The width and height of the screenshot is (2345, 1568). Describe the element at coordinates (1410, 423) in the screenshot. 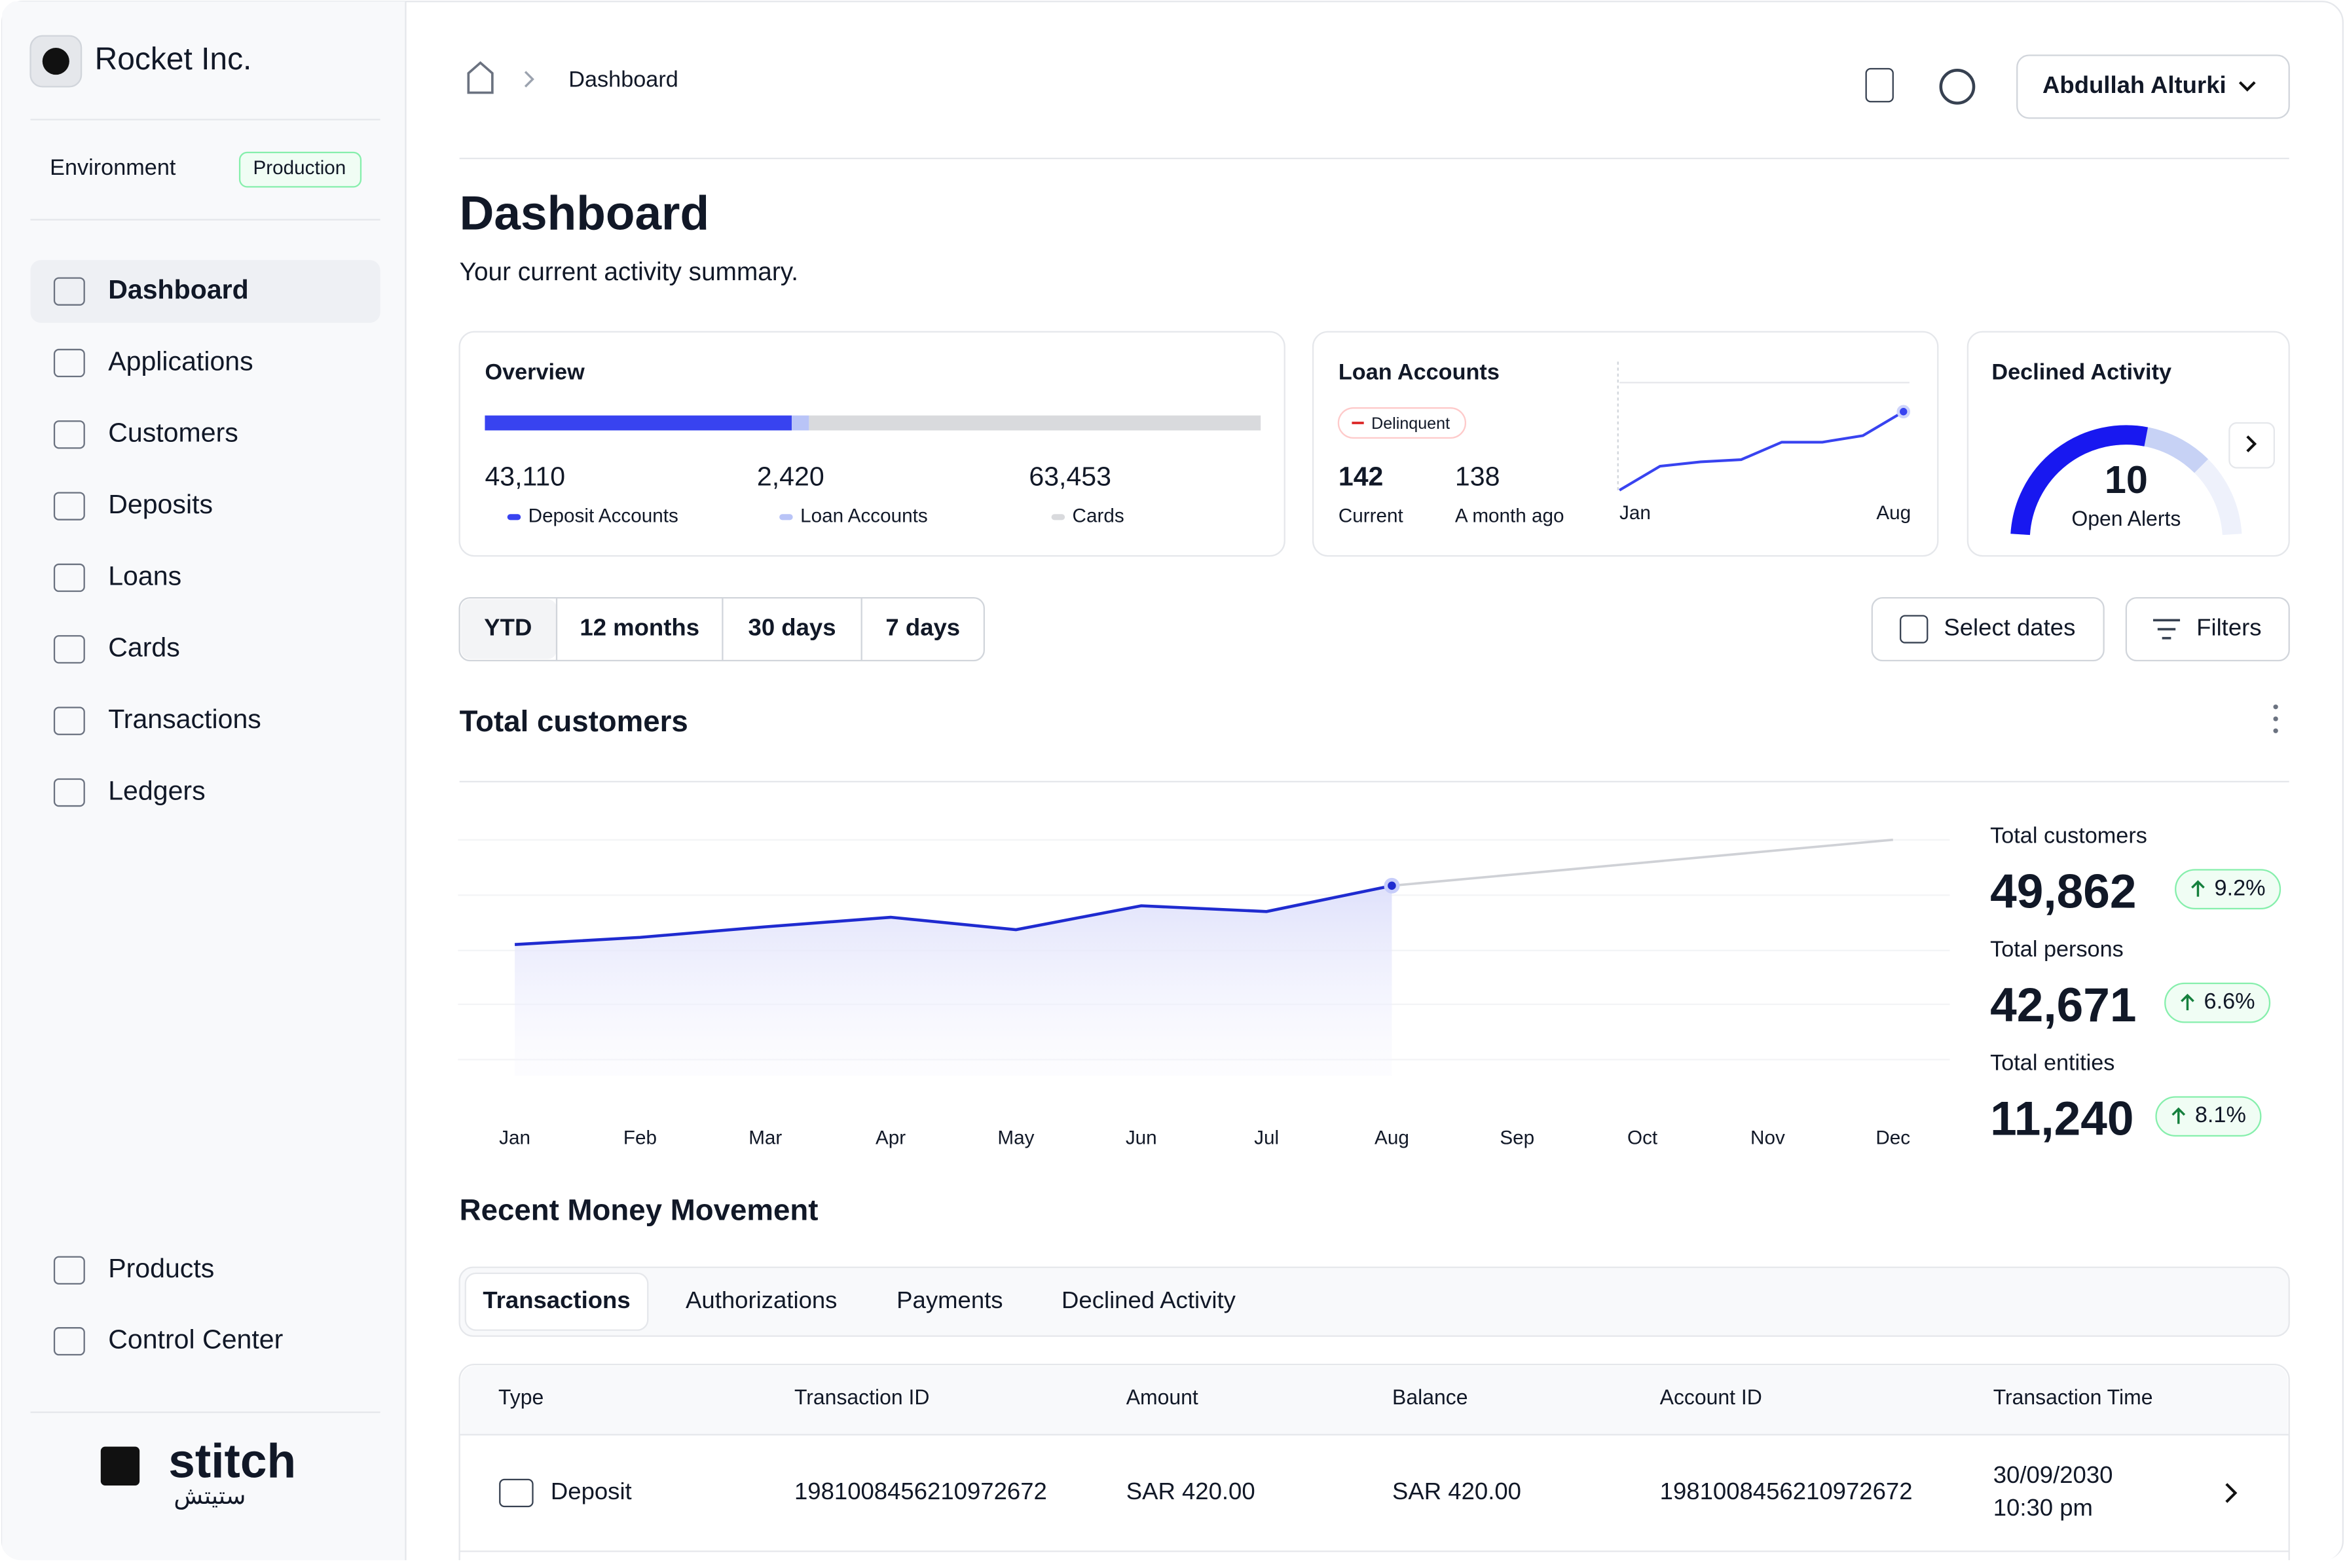

I see `badge-text: Delinquent` at that location.